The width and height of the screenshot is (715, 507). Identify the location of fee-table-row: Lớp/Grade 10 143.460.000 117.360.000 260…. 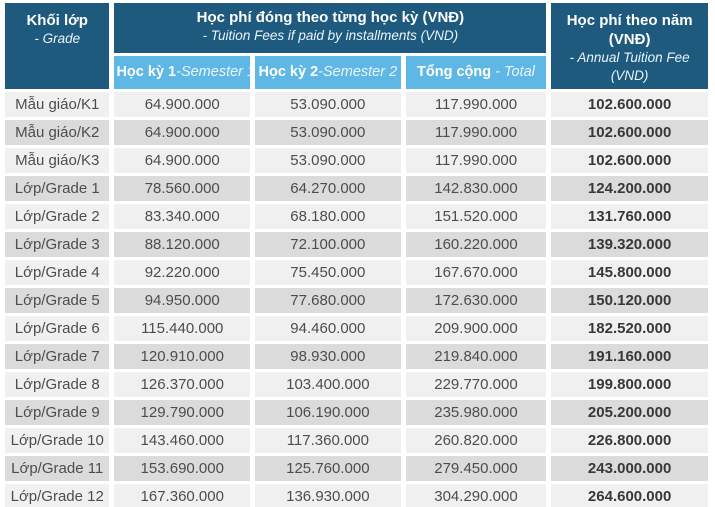
(356, 440).